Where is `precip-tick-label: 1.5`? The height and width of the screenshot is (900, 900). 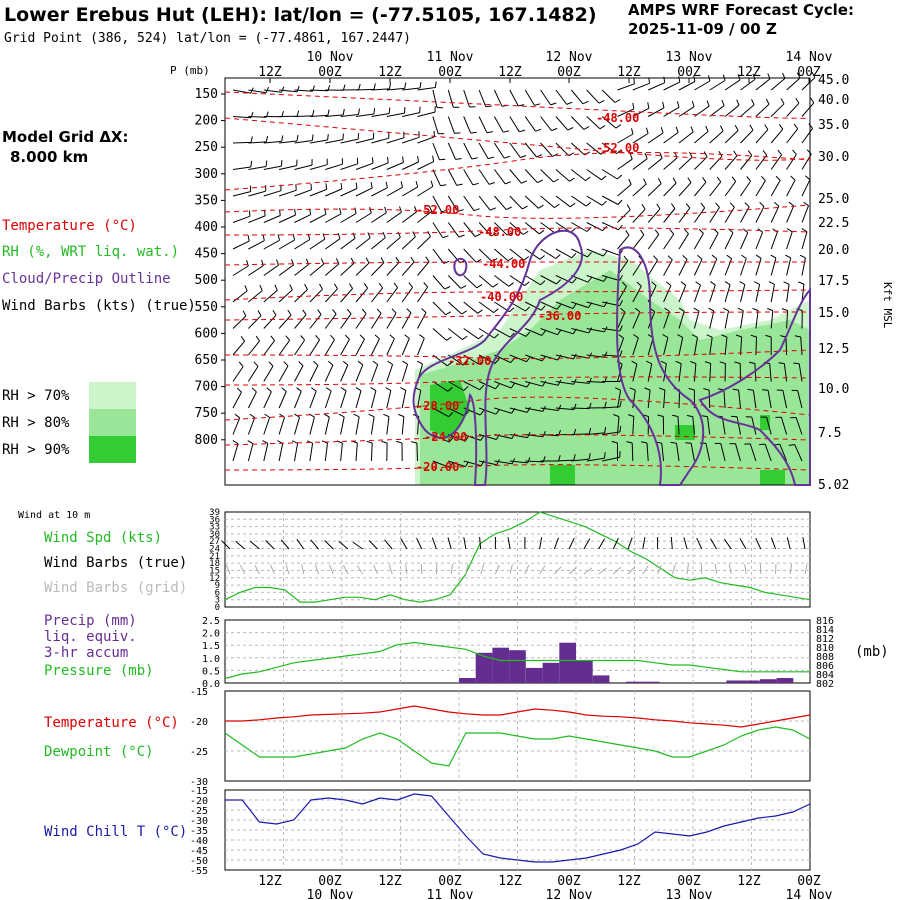
precip-tick-label: 1.5 is located at coordinates (211, 646).